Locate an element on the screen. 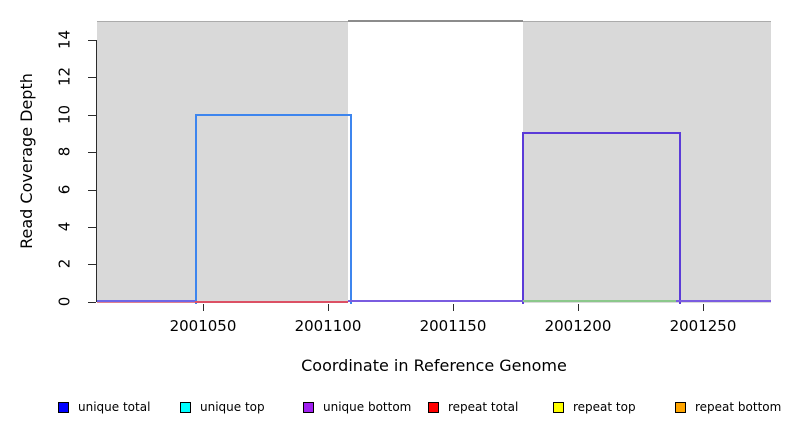 This screenshot has height=432, width=792. legend-item-unique-bottom: unique bottom is located at coordinates (357, 407).